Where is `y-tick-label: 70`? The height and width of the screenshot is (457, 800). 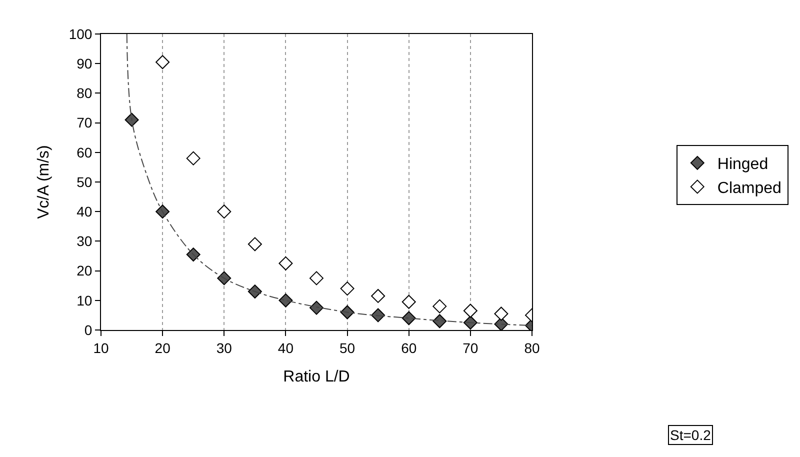 y-tick-label: 70 is located at coordinates (84, 122).